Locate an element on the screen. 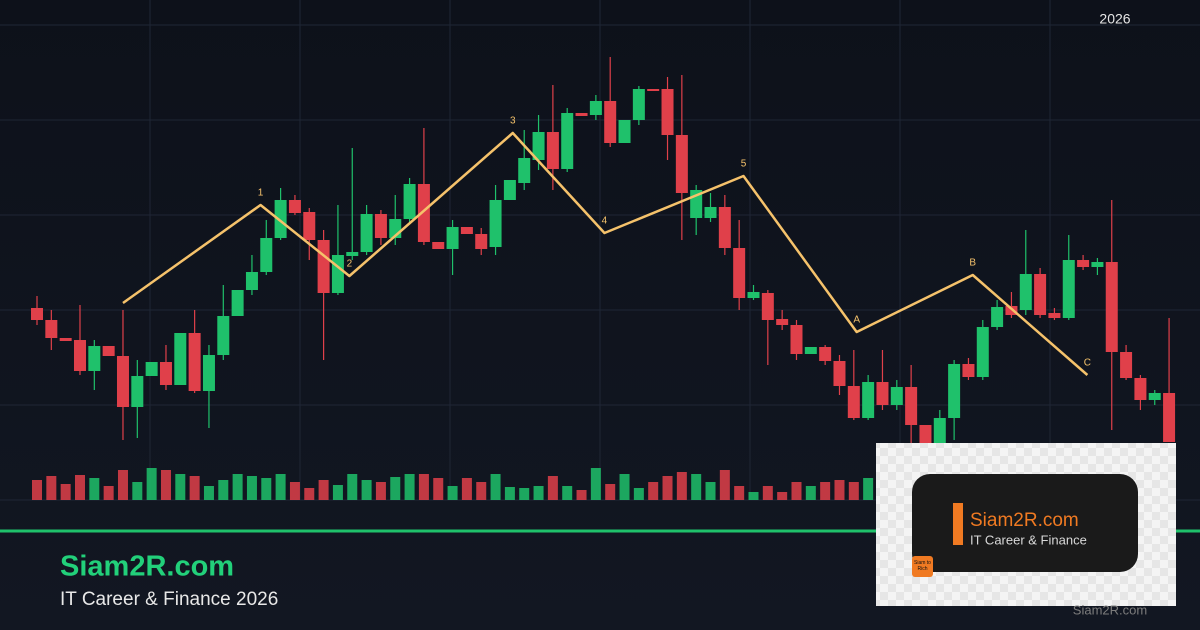 The width and height of the screenshot is (1200, 630). card-name: Siam2R.com is located at coordinates (1024, 520).